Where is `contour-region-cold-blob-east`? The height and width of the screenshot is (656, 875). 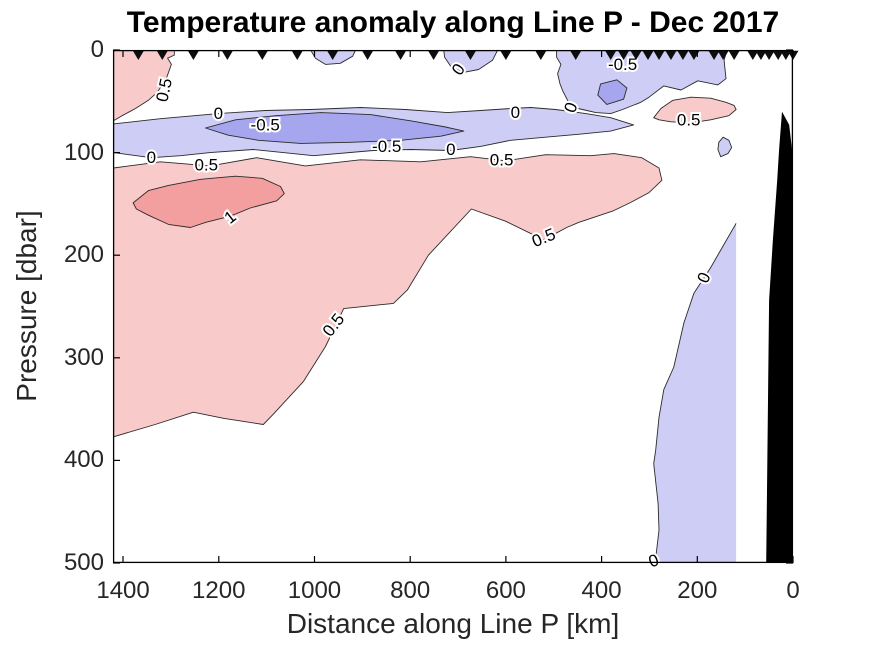 contour-region-cold-blob-east is located at coordinates (724, 147).